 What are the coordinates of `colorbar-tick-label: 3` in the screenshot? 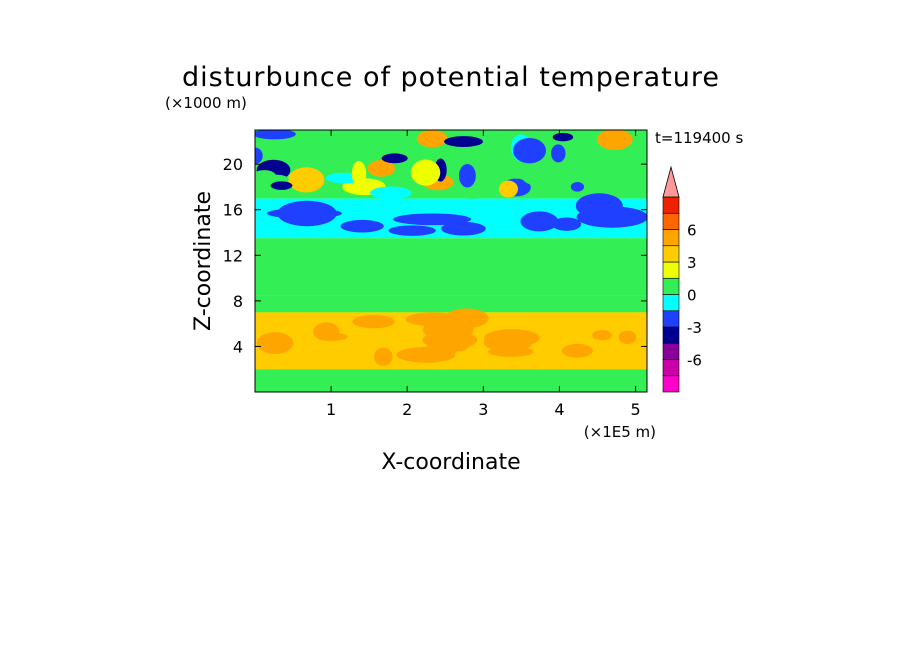 It's located at (692, 263).